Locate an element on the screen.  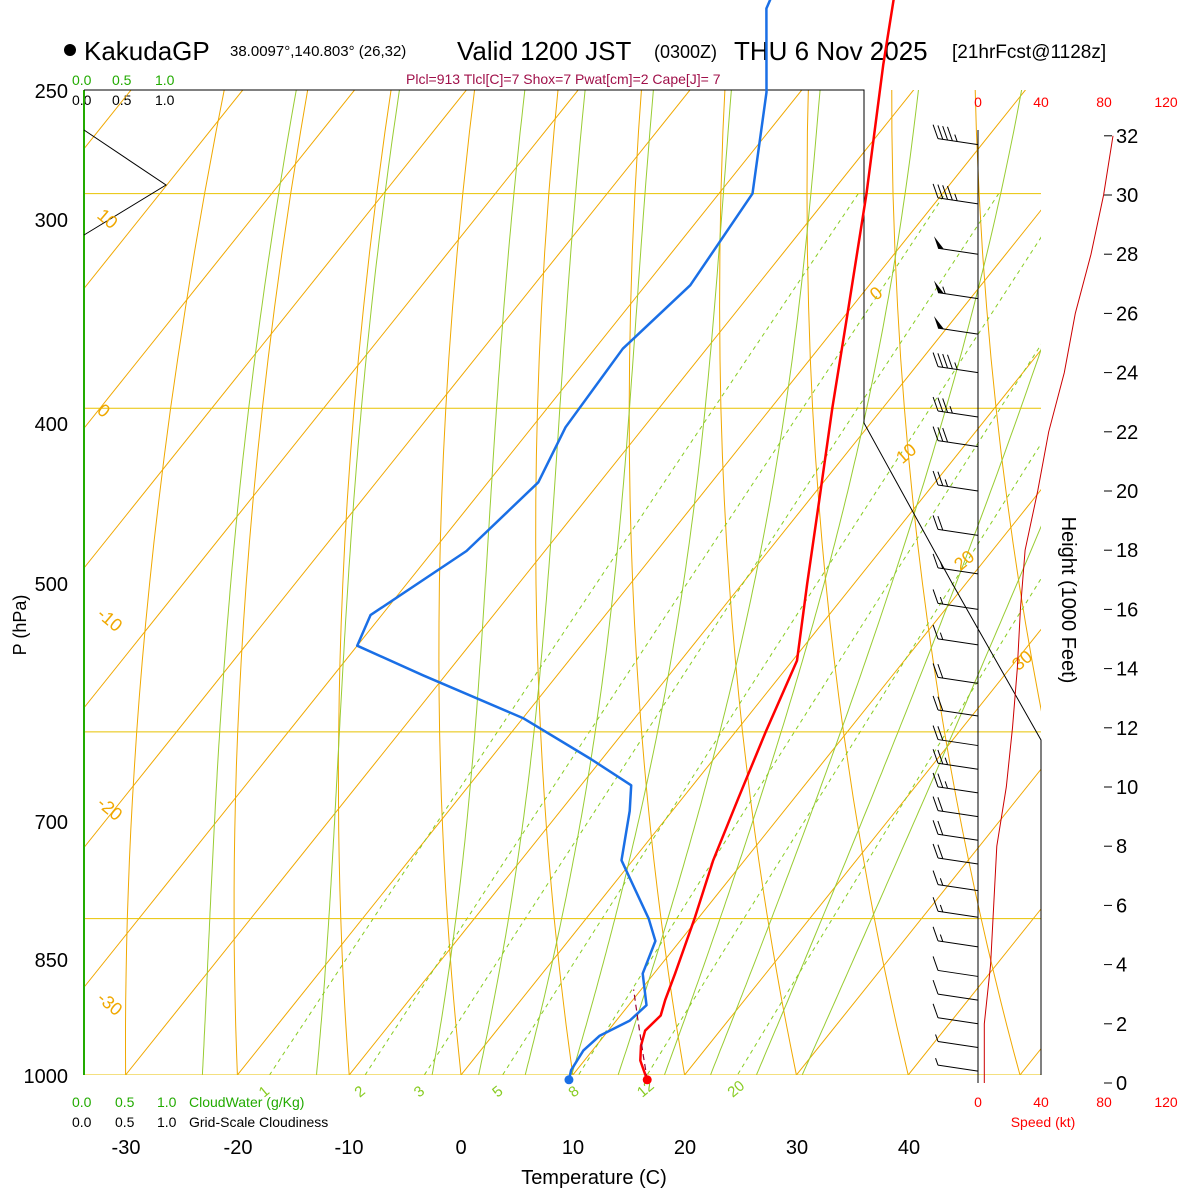
height-tick-label: 32 is located at coordinates (1127, 137).